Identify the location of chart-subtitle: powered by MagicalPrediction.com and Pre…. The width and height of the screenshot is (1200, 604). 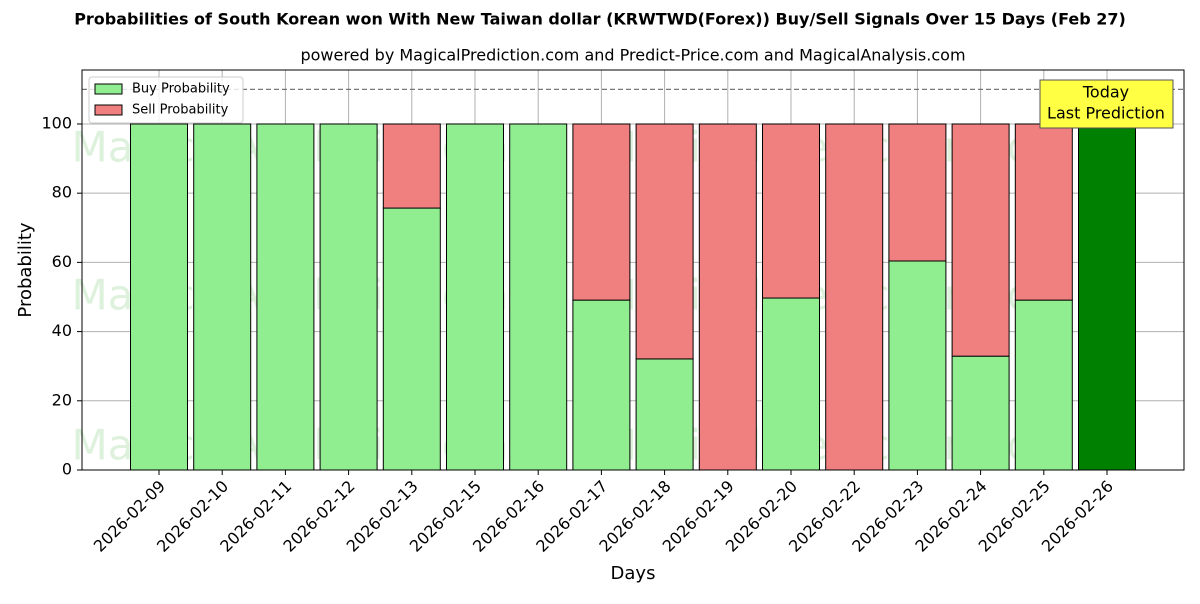
(632, 55).